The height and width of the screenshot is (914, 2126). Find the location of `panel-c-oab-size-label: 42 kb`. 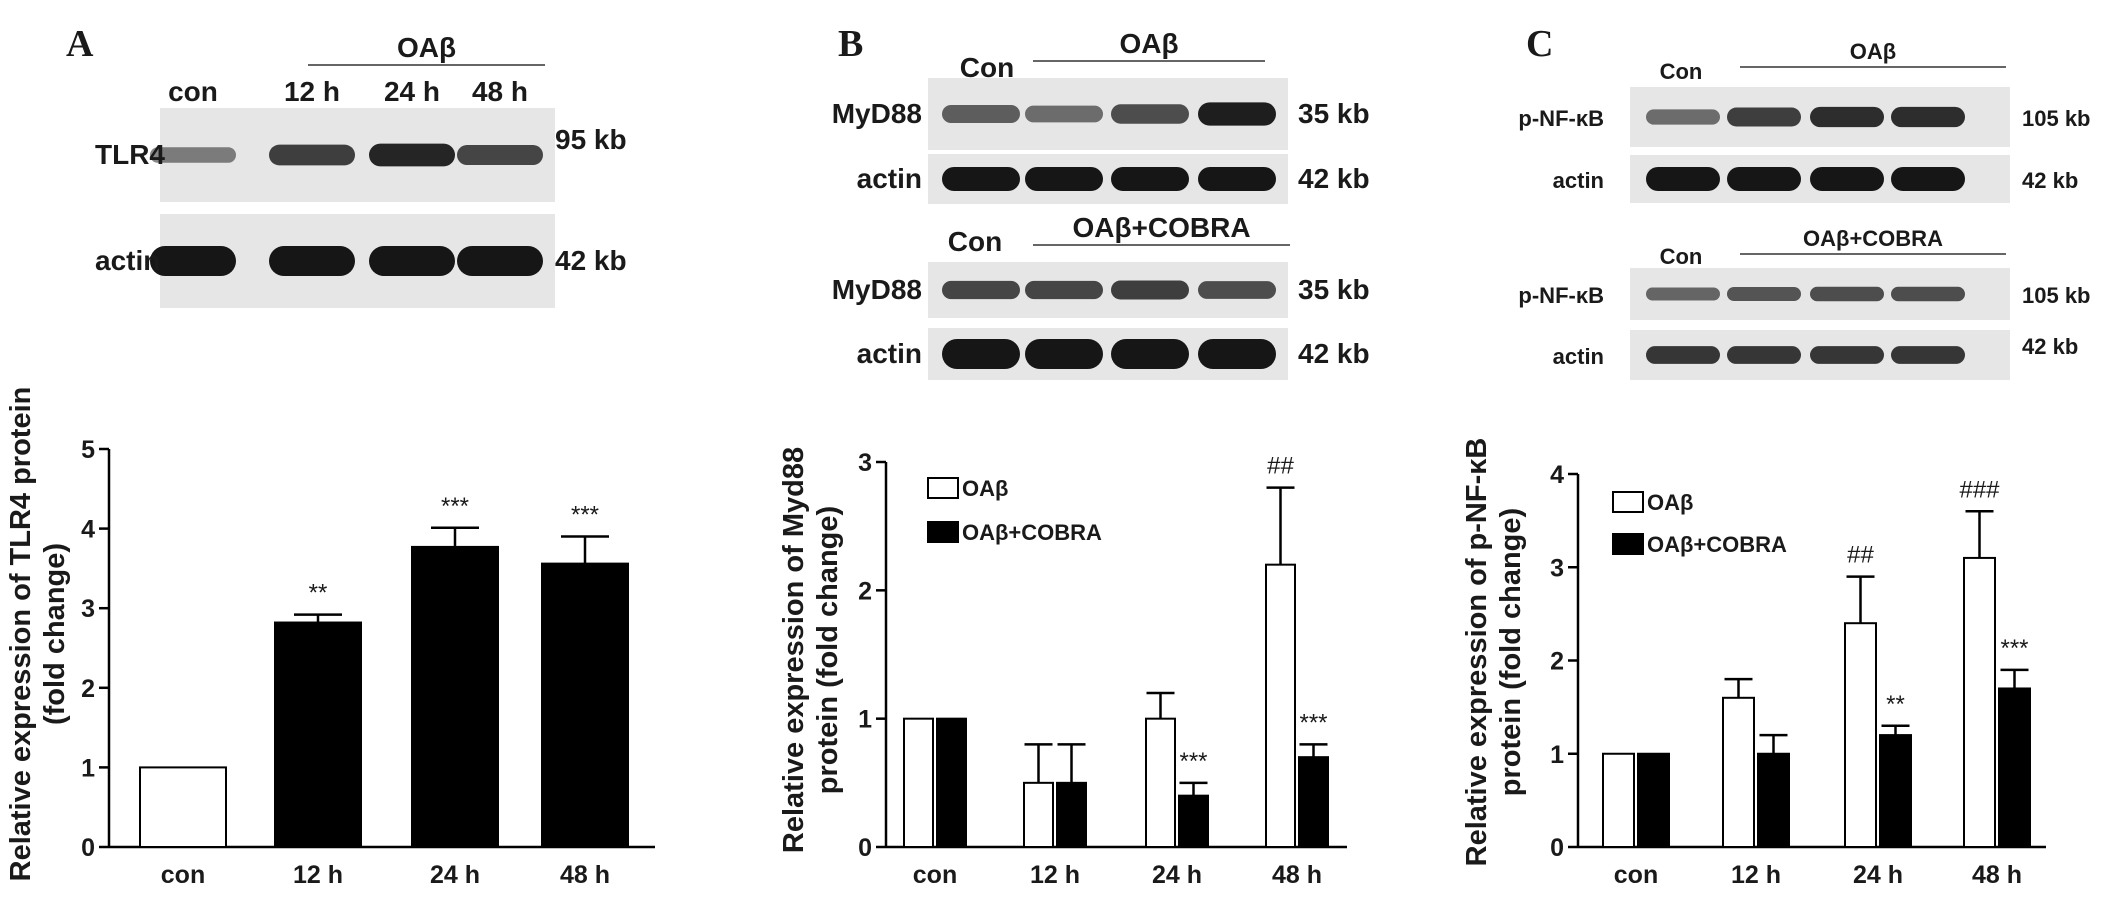

panel-c-oab-size-label: 42 kb is located at coordinates (2050, 180).